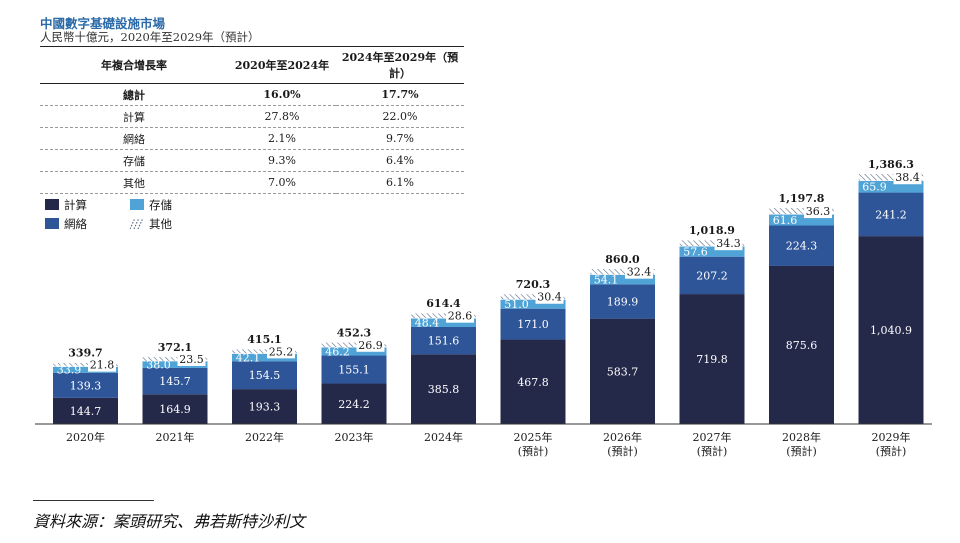 The height and width of the screenshot is (543, 960). What do you see at coordinates (264, 437) in the screenshot?
I see `x-tick-label: 2022年` at bounding box center [264, 437].